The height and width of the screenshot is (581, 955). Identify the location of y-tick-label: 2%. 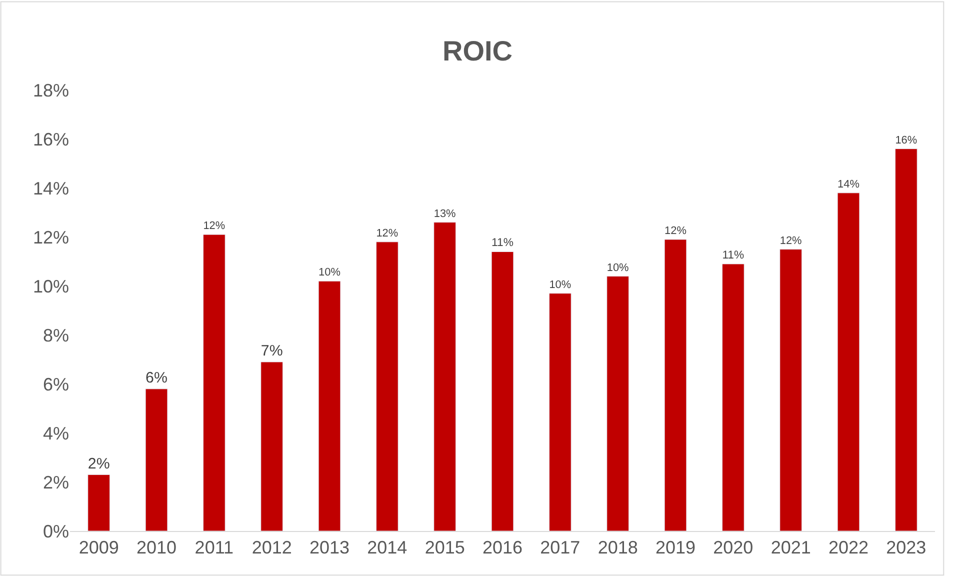
(55, 482).